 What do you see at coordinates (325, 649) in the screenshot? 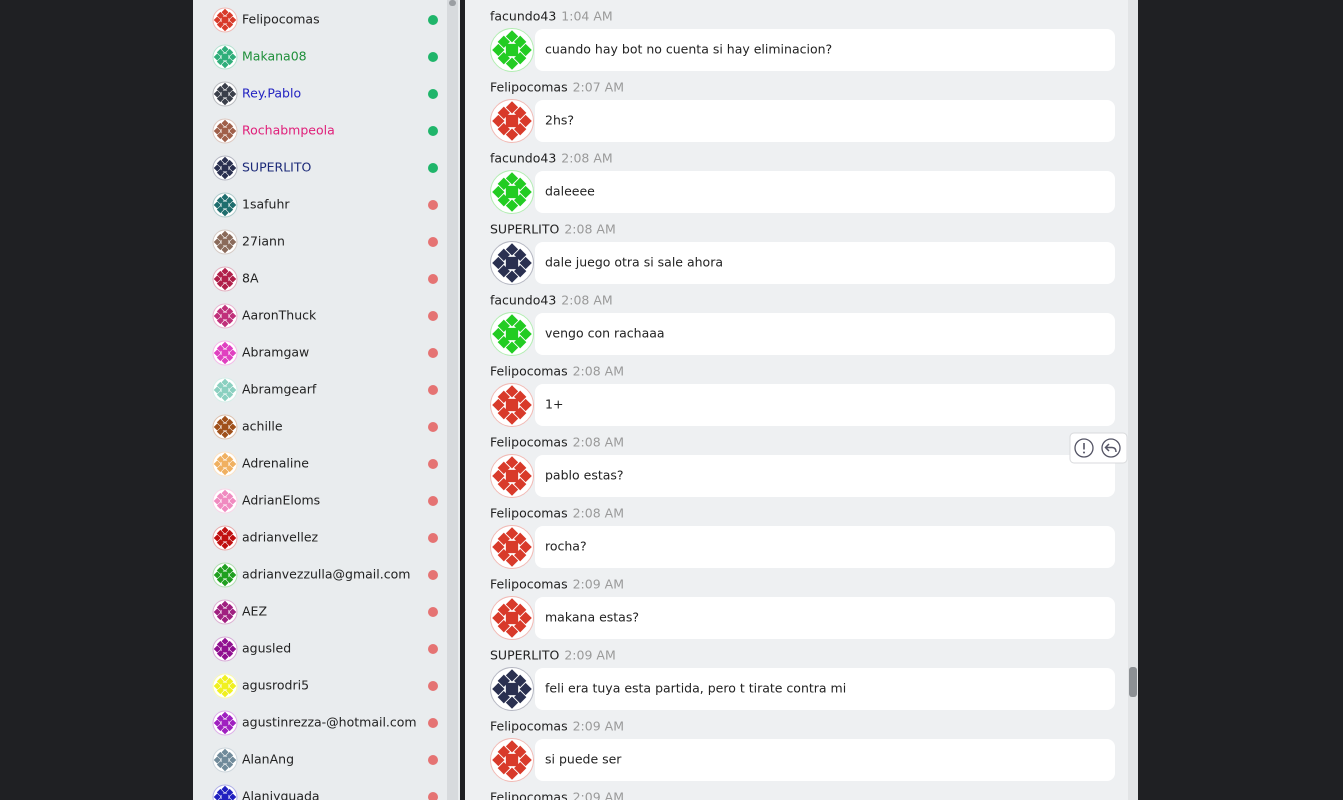
I see `user-row: agusled` at bounding box center [325, 649].